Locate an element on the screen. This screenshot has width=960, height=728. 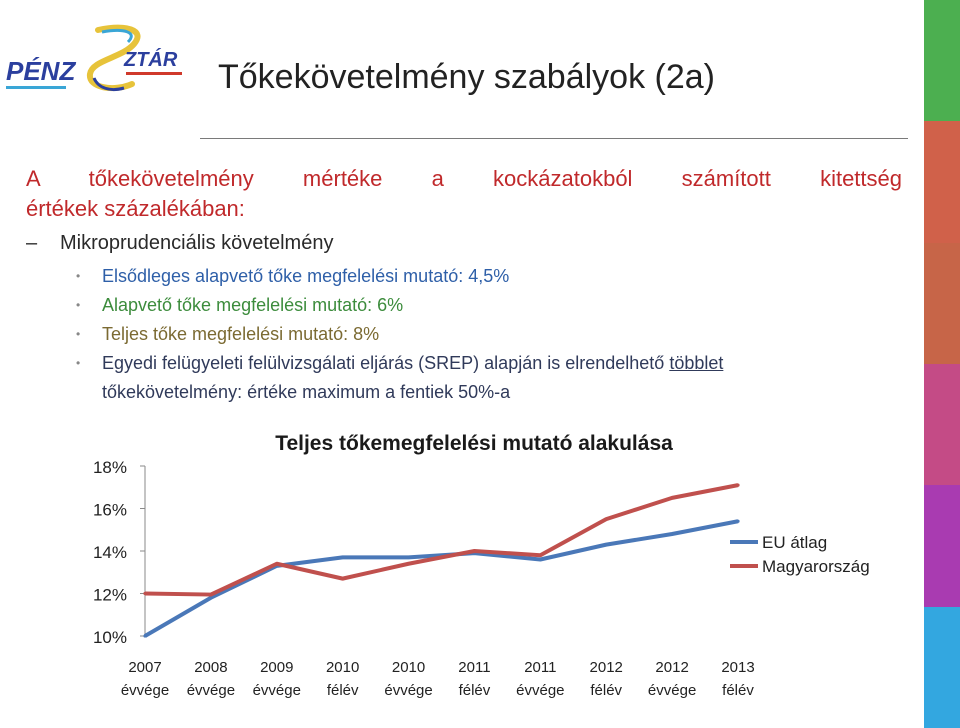
y-tick-label: 18% is located at coordinates (110, 467).